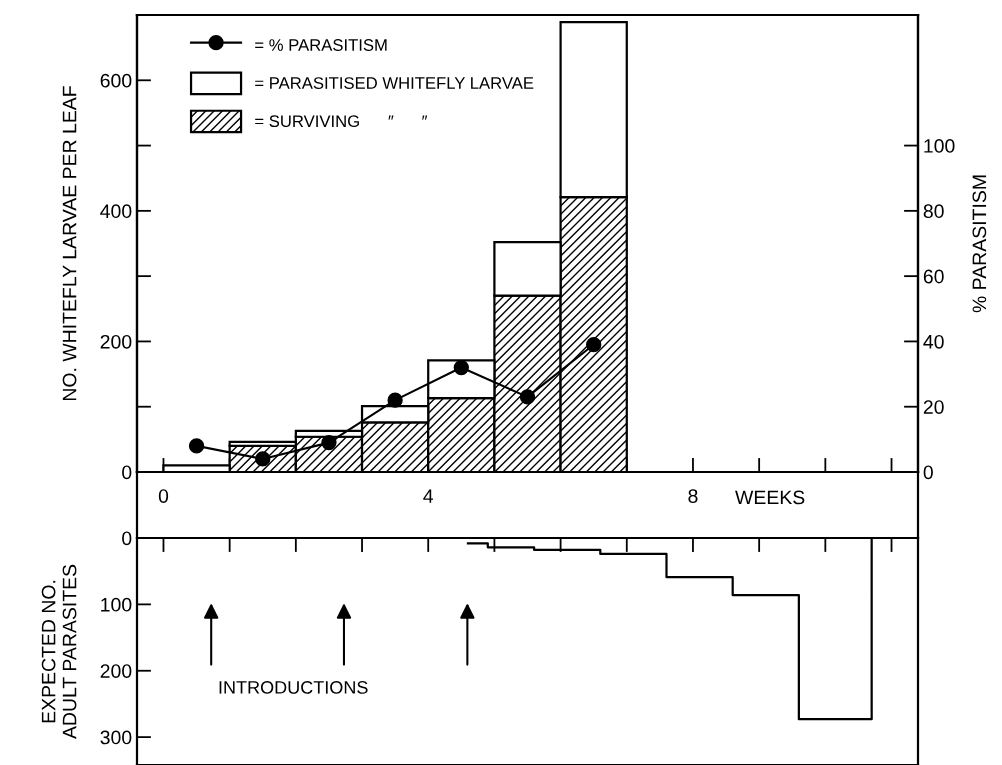 This screenshot has height=765, width=1002. I want to click on y-tick-label: 100, so click(116, 604).